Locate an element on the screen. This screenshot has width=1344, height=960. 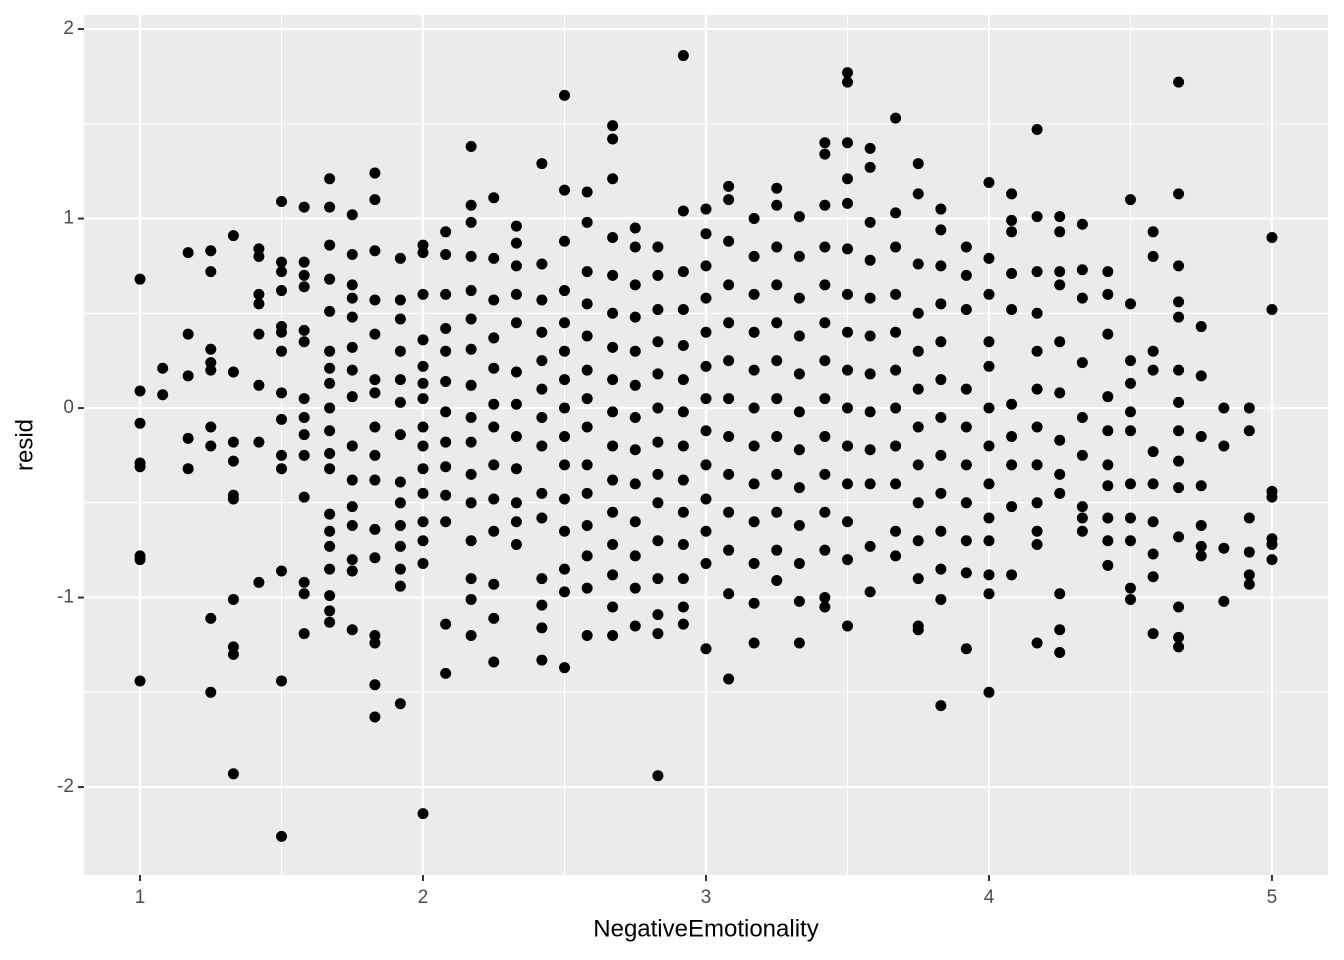
x-axis-title: NegativeEmotionality is located at coordinates (705, 928).